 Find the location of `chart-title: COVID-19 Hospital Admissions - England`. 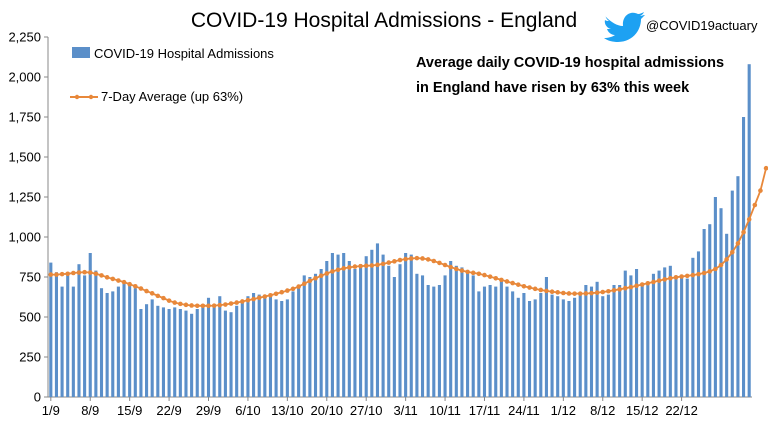

chart-title: COVID-19 Hospital Admissions - England is located at coordinates (384, 20).